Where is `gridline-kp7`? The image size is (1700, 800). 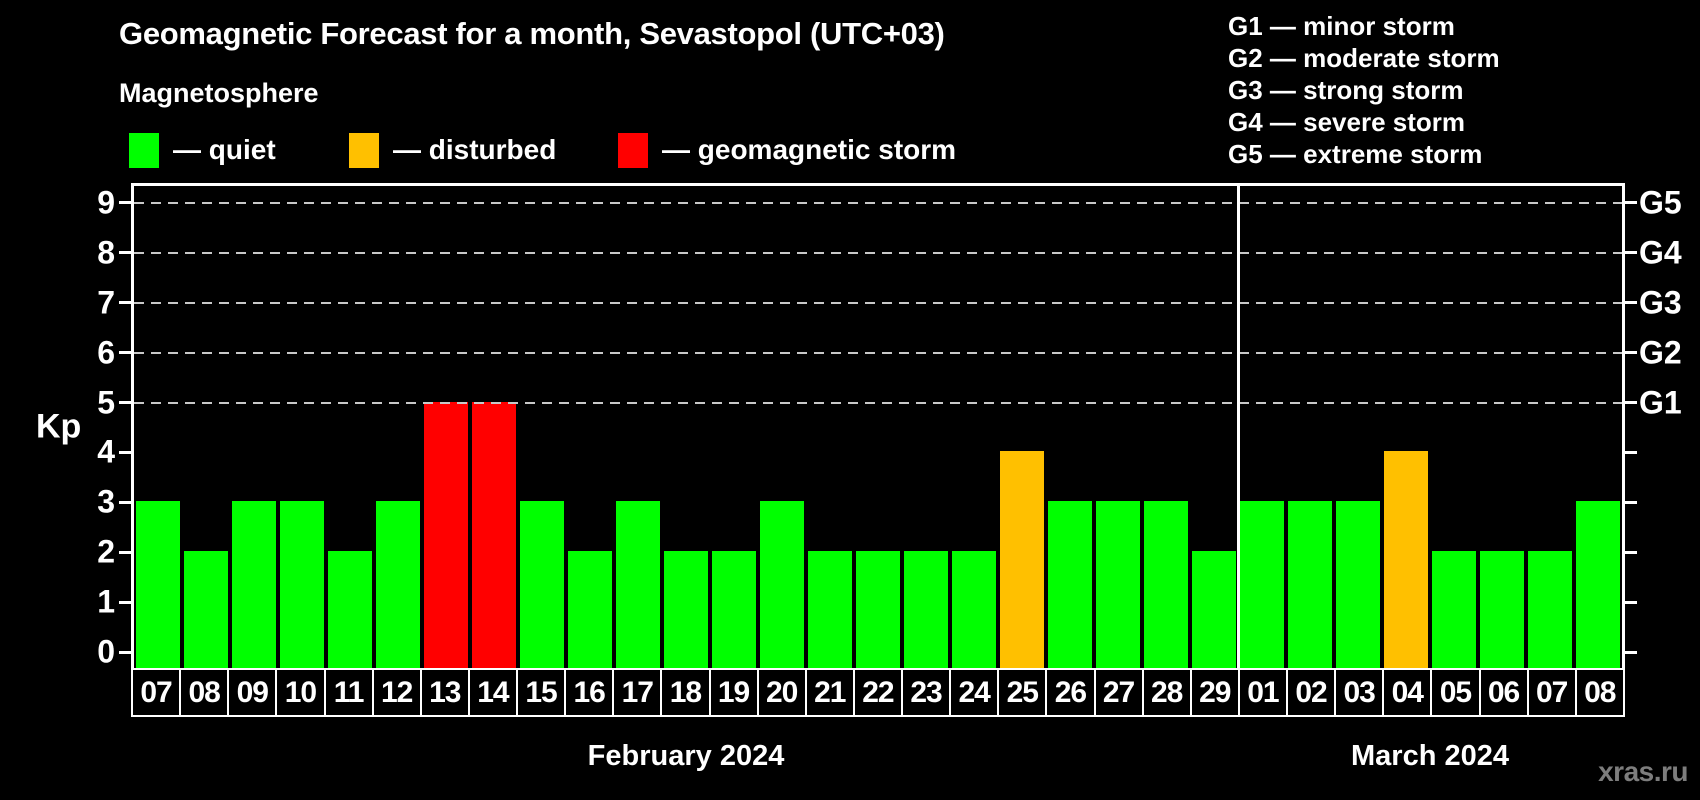
gridline-kp7 is located at coordinates (878, 302).